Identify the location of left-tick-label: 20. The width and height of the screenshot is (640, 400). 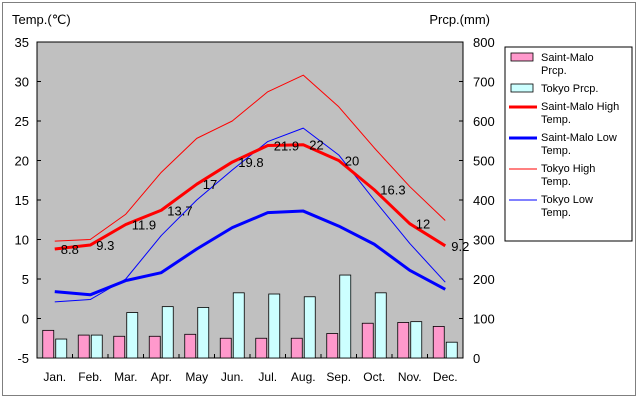
(22, 161).